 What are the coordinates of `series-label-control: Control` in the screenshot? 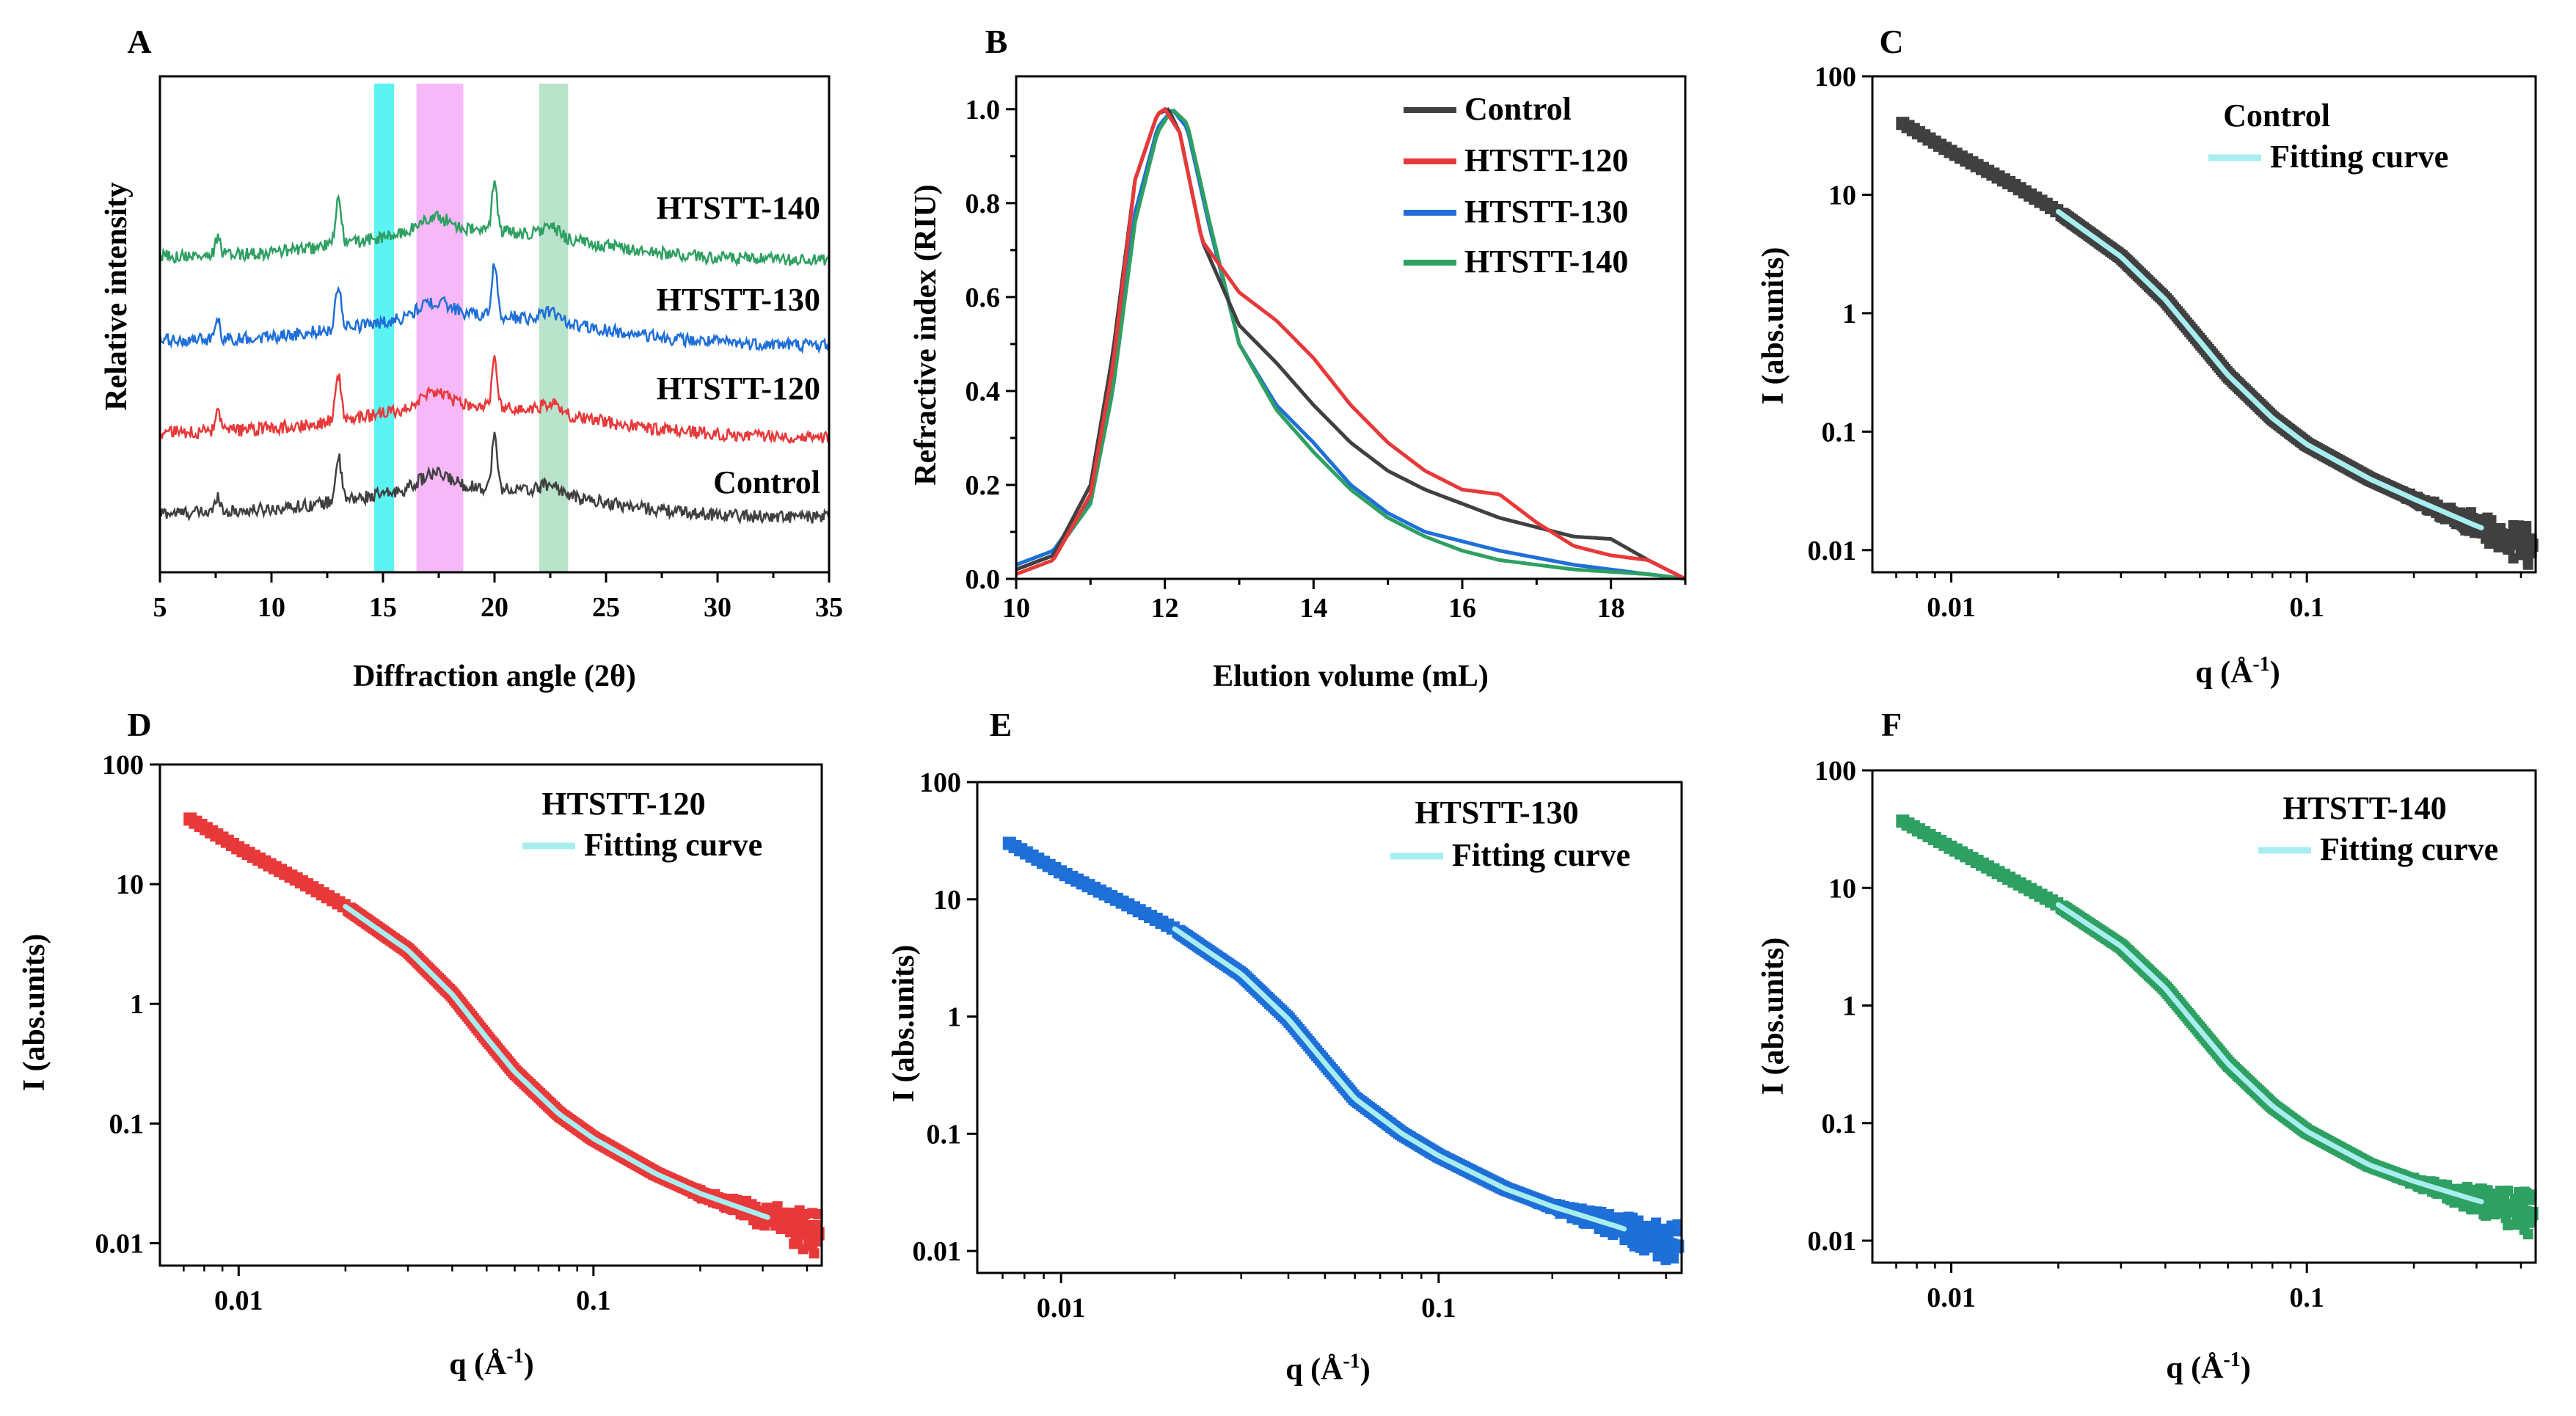 It's located at (766, 482).